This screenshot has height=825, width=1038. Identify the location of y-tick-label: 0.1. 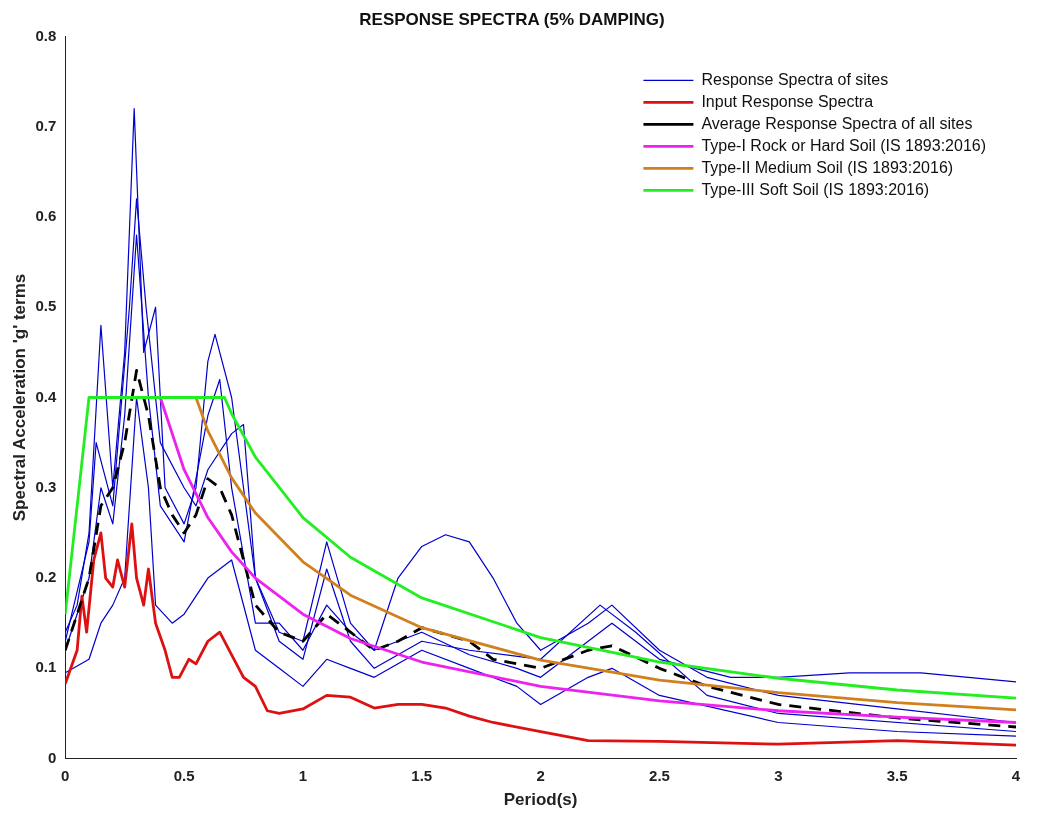
(46, 667).